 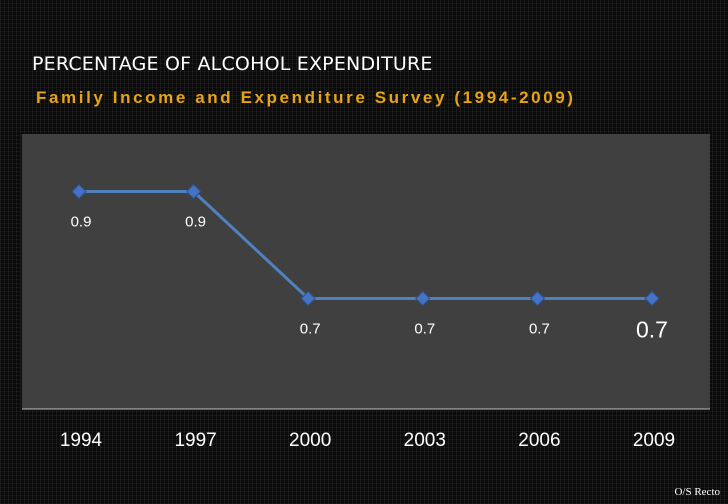 I want to click on data-label-2000: 0.7, so click(x=310, y=329).